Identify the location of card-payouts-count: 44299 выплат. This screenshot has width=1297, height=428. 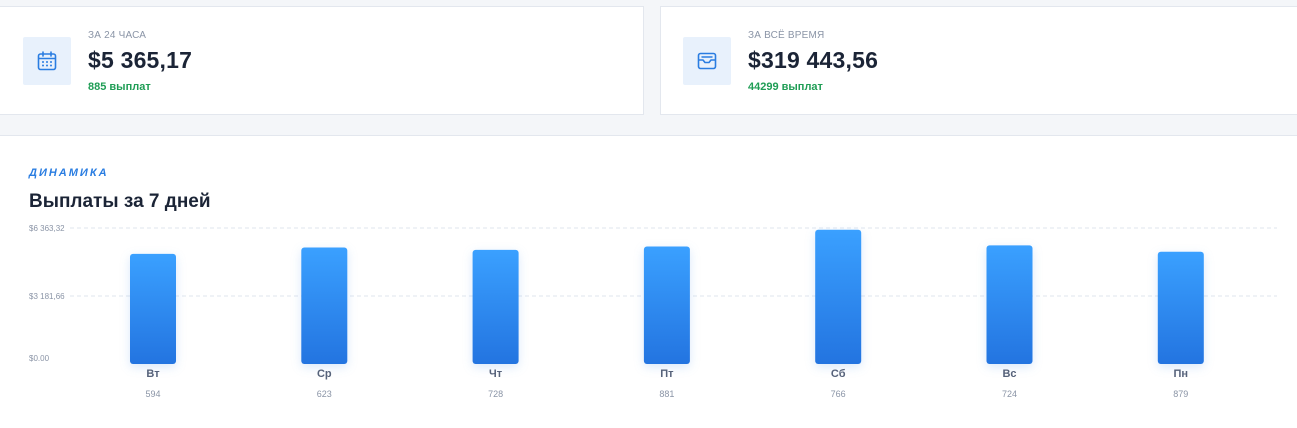
(785, 87).